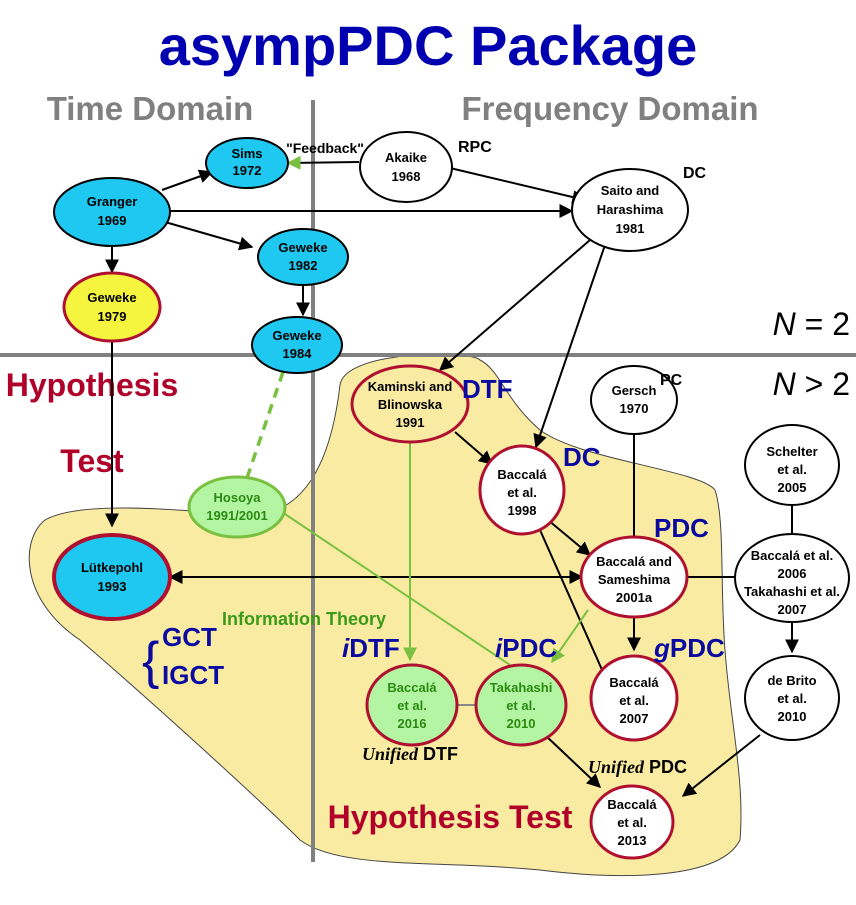 The image size is (856, 905). I want to click on gct-label: GCT, so click(189, 637).